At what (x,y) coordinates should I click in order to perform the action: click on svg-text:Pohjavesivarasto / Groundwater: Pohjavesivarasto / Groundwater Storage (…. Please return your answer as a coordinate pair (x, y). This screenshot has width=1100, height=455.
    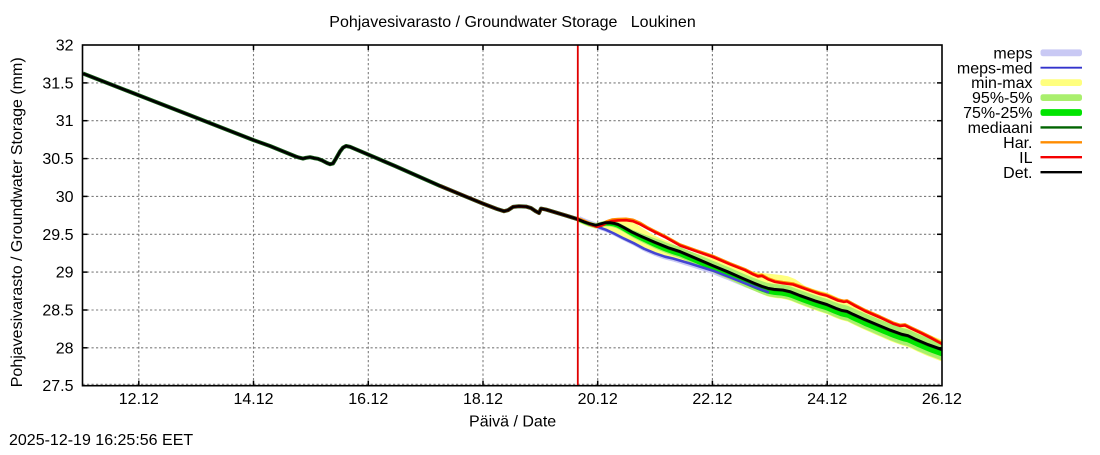
    Looking at the image, I should click on (17, 222).